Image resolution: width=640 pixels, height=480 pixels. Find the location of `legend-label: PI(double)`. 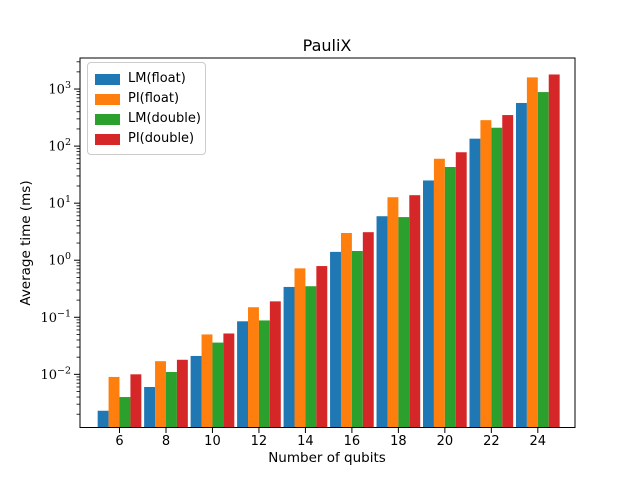

legend-label: PI(double) is located at coordinates (161, 138).